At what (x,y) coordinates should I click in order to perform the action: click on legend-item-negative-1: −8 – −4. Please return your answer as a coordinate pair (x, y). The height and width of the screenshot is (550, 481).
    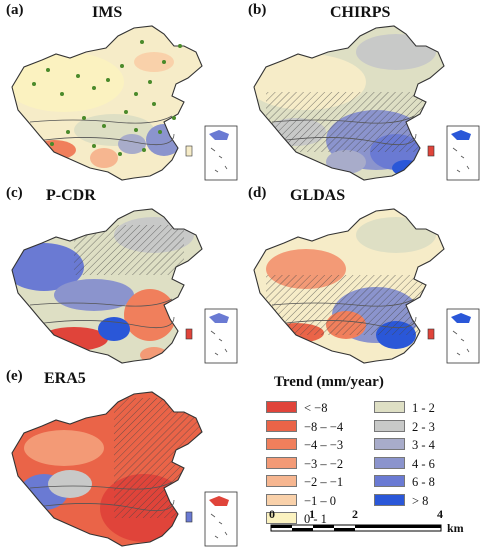
    Looking at the image, I should click on (305, 426).